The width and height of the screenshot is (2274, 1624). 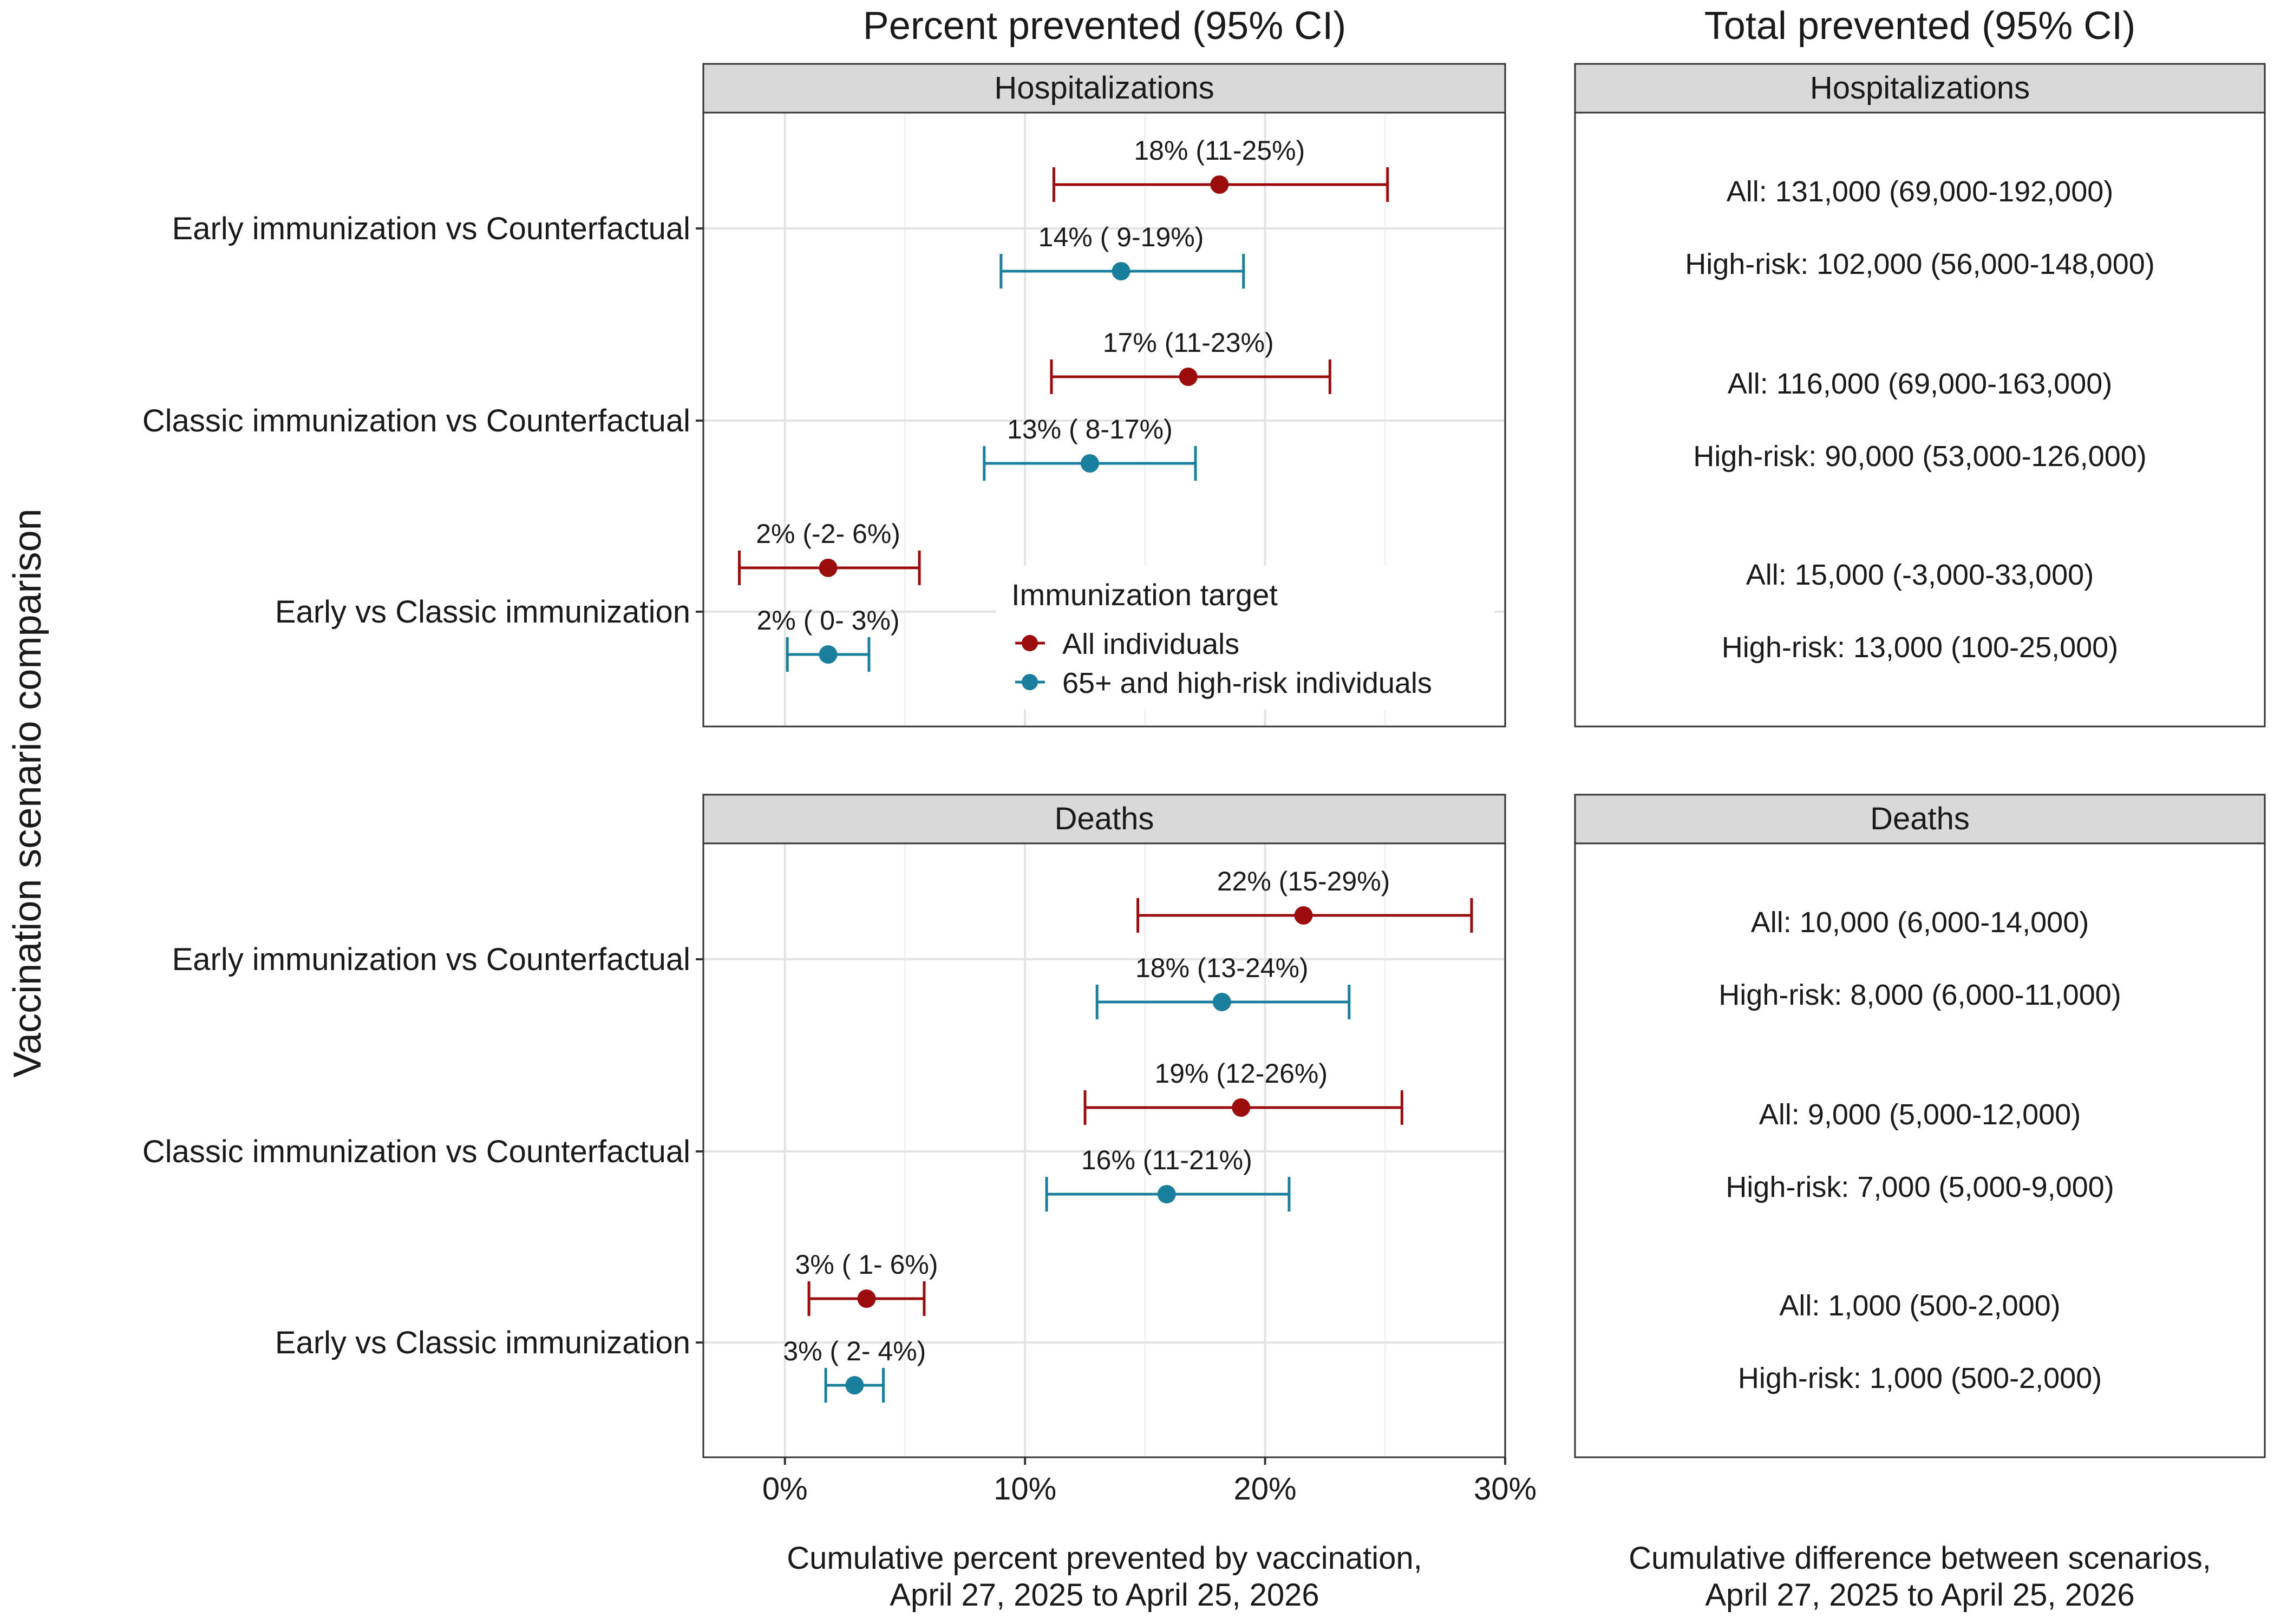 What do you see at coordinates (1121, 237) in the screenshot?
I see `data-label: 14% ( 9-19%)` at bounding box center [1121, 237].